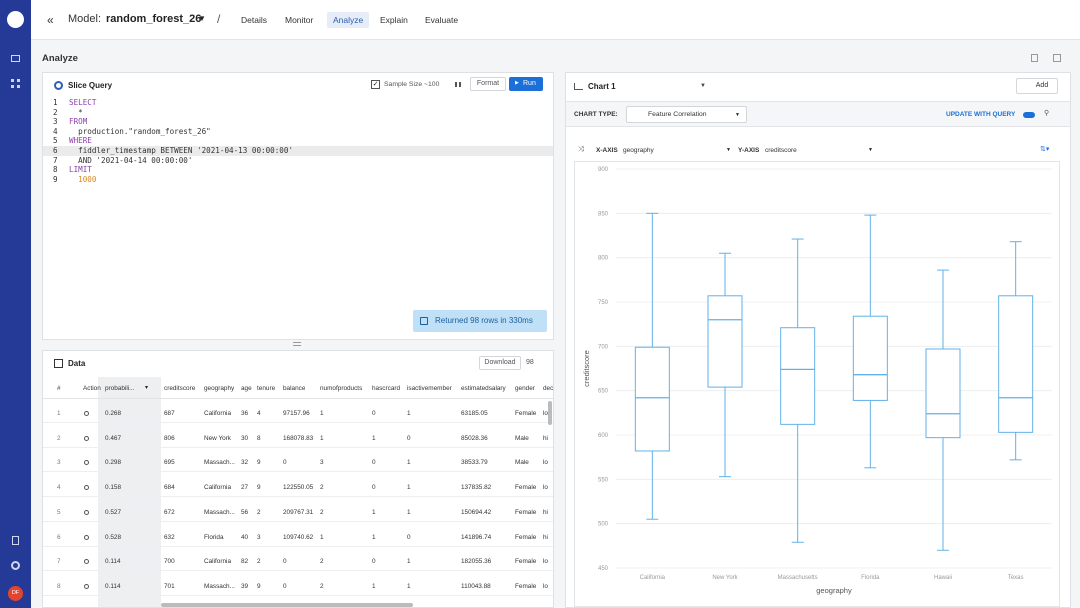  What do you see at coordinates (50, 20) in the screenshot?
I see `back-icon: «` at bounding box center [50, 20].